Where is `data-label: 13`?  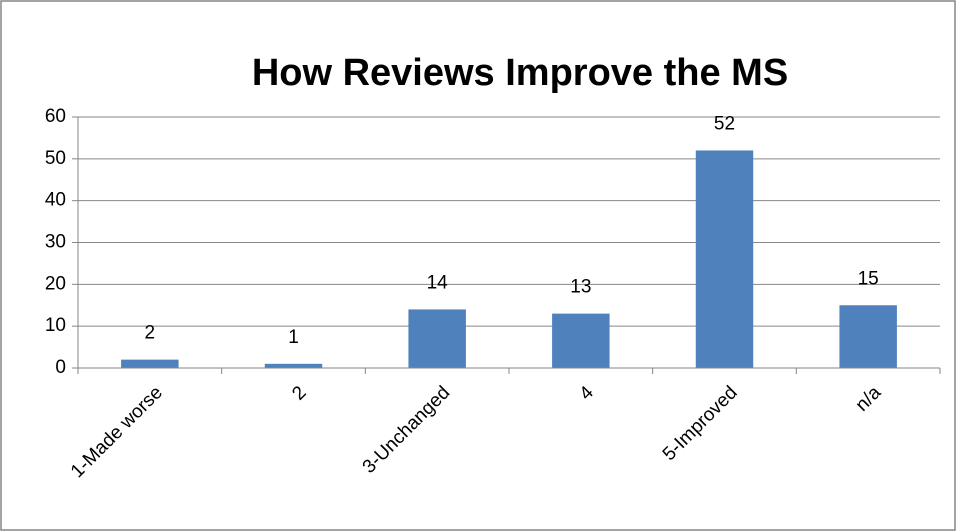 data-label: 13 is located at coordinates (580, 287).